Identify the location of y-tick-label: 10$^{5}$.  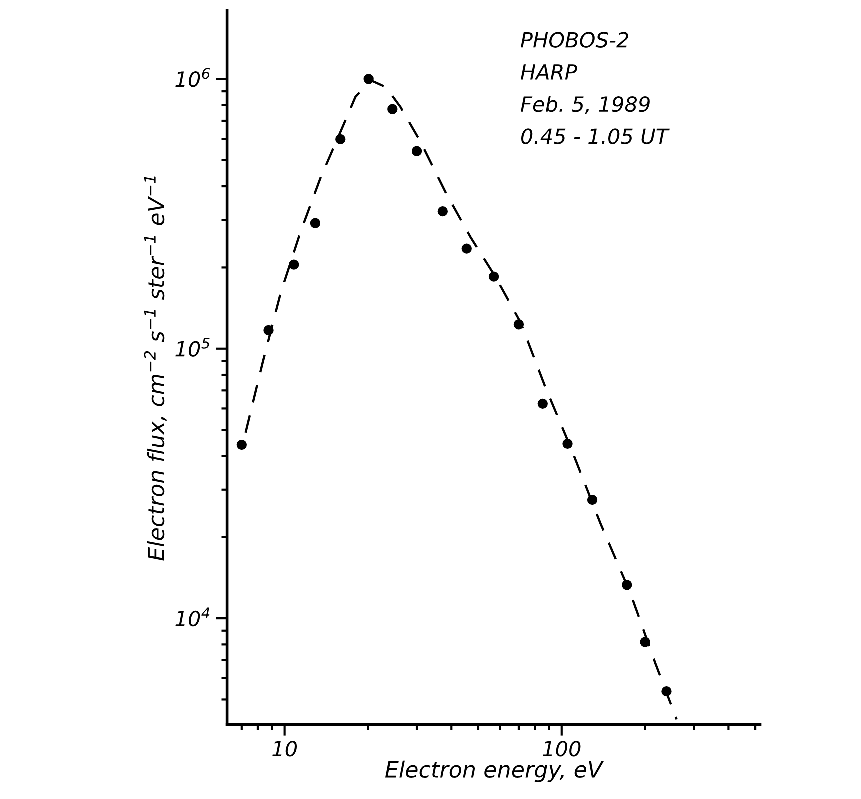
(193, 347).